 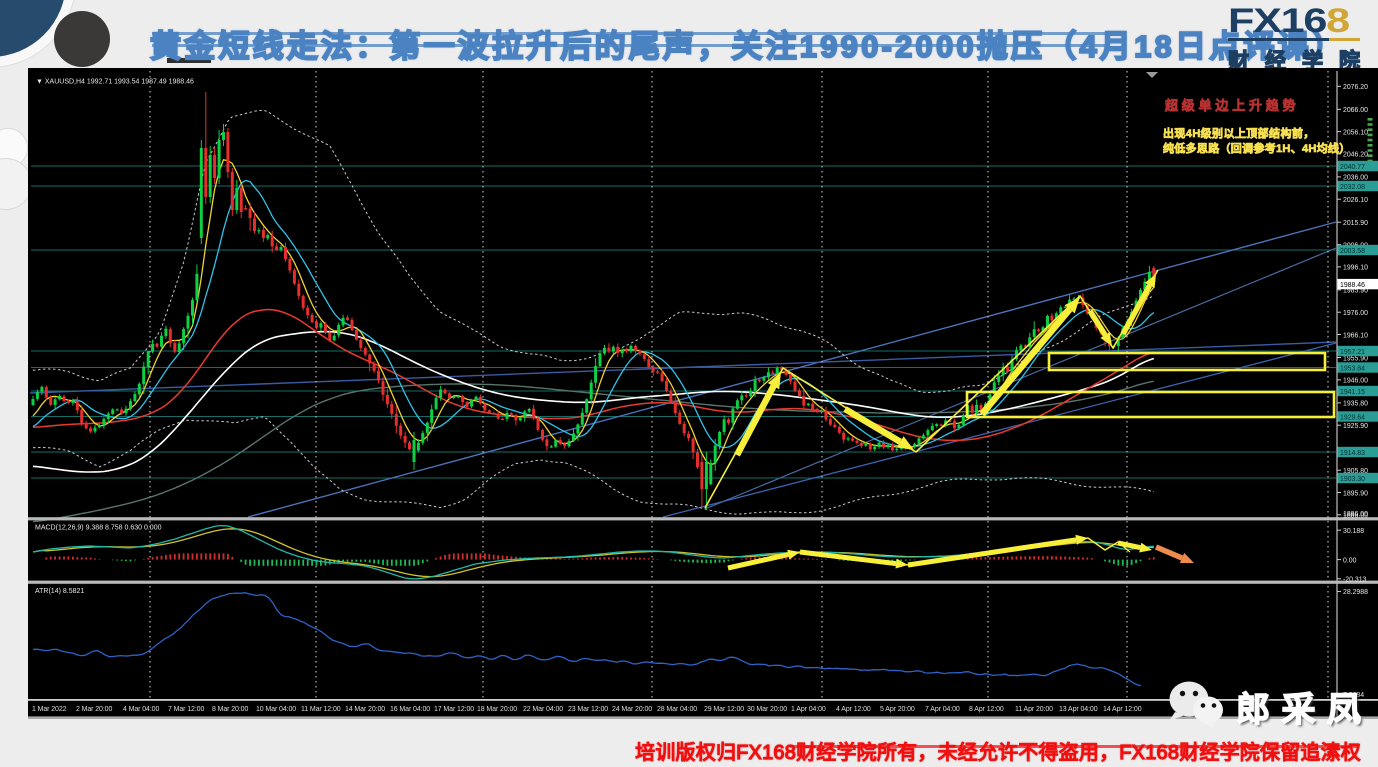 What do you see at coordinates (276, 709) in the screenshot?
I see `svg-text: 10 Mar 04:00` at bounding box center [276, 709].